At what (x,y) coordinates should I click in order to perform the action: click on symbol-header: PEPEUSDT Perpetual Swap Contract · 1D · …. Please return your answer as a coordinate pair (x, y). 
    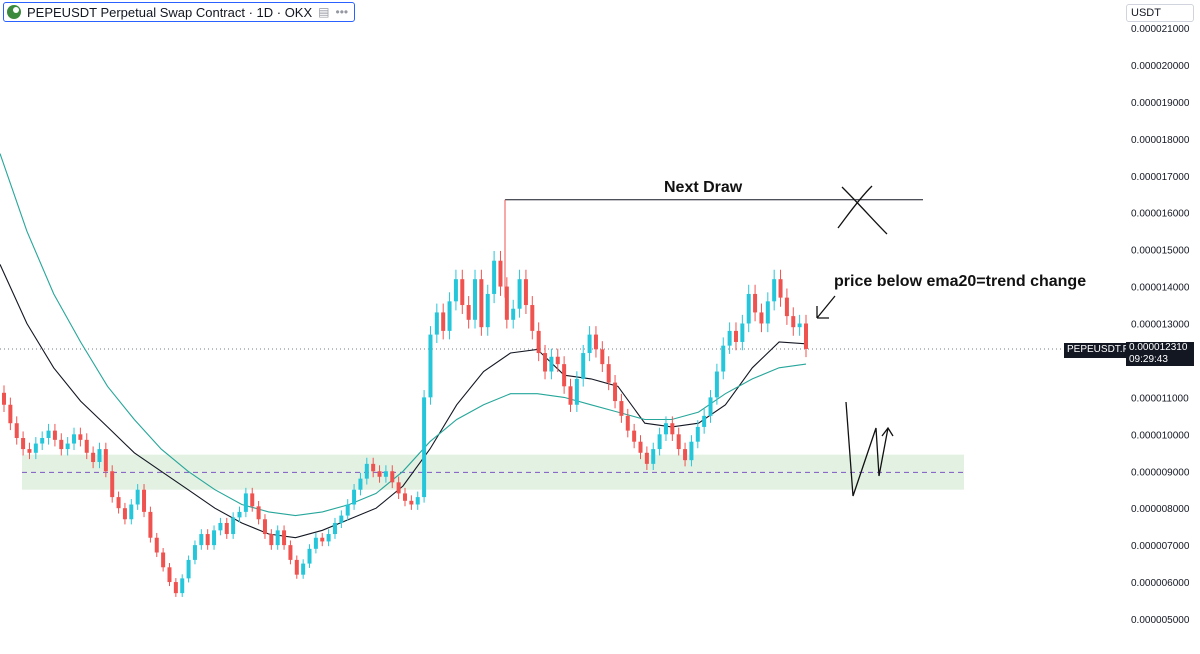
    Looking at the image, I should click on (179, 12).